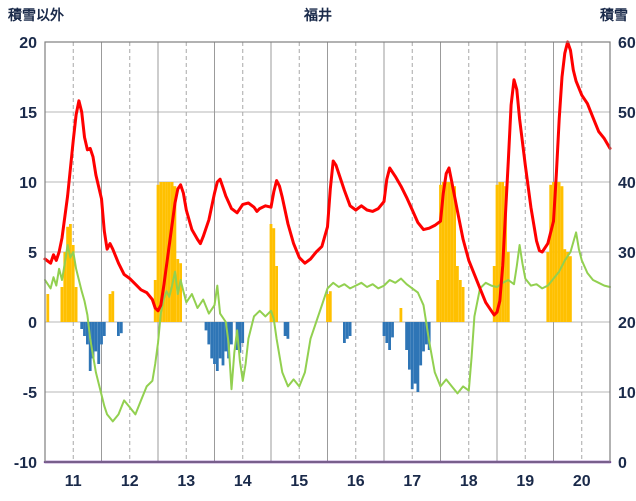 This screenshot has height=501, width=636. I want to click on x-axis-tick: 11, so click(73, 481).